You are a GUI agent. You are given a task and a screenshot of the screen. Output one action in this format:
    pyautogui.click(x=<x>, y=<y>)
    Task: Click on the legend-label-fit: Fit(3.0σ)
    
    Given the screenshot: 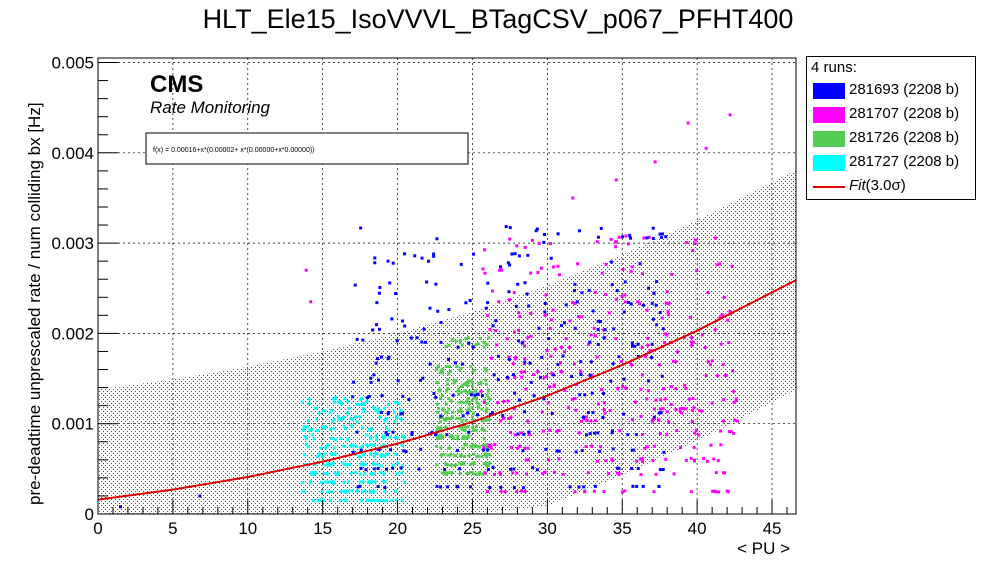 What is the action you would take?
    pyautogui.click(x=877, y=185)
    